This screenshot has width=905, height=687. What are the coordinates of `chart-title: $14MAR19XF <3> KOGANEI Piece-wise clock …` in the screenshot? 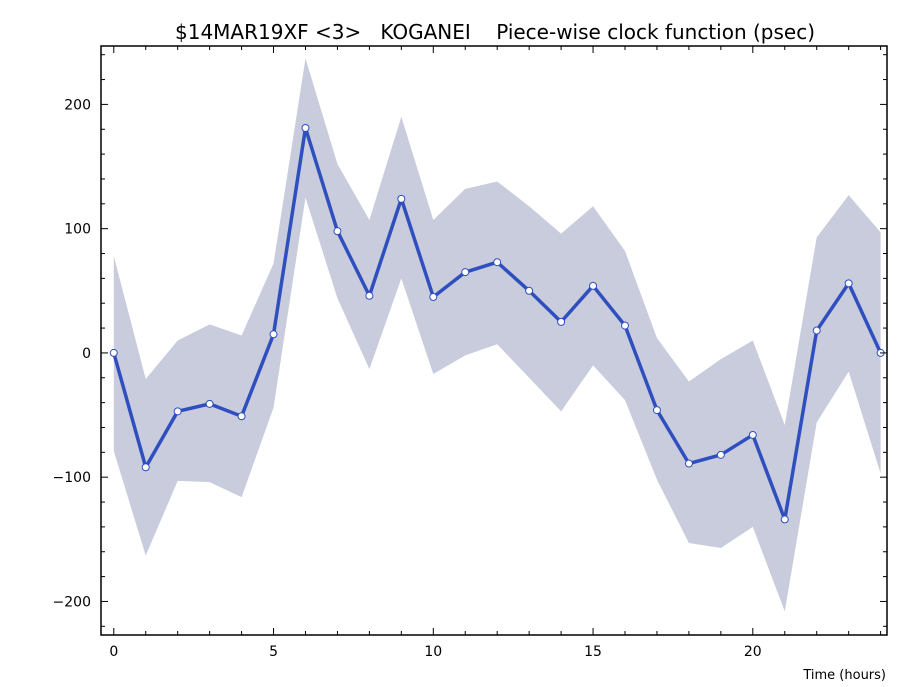 It's located at (495, 32).